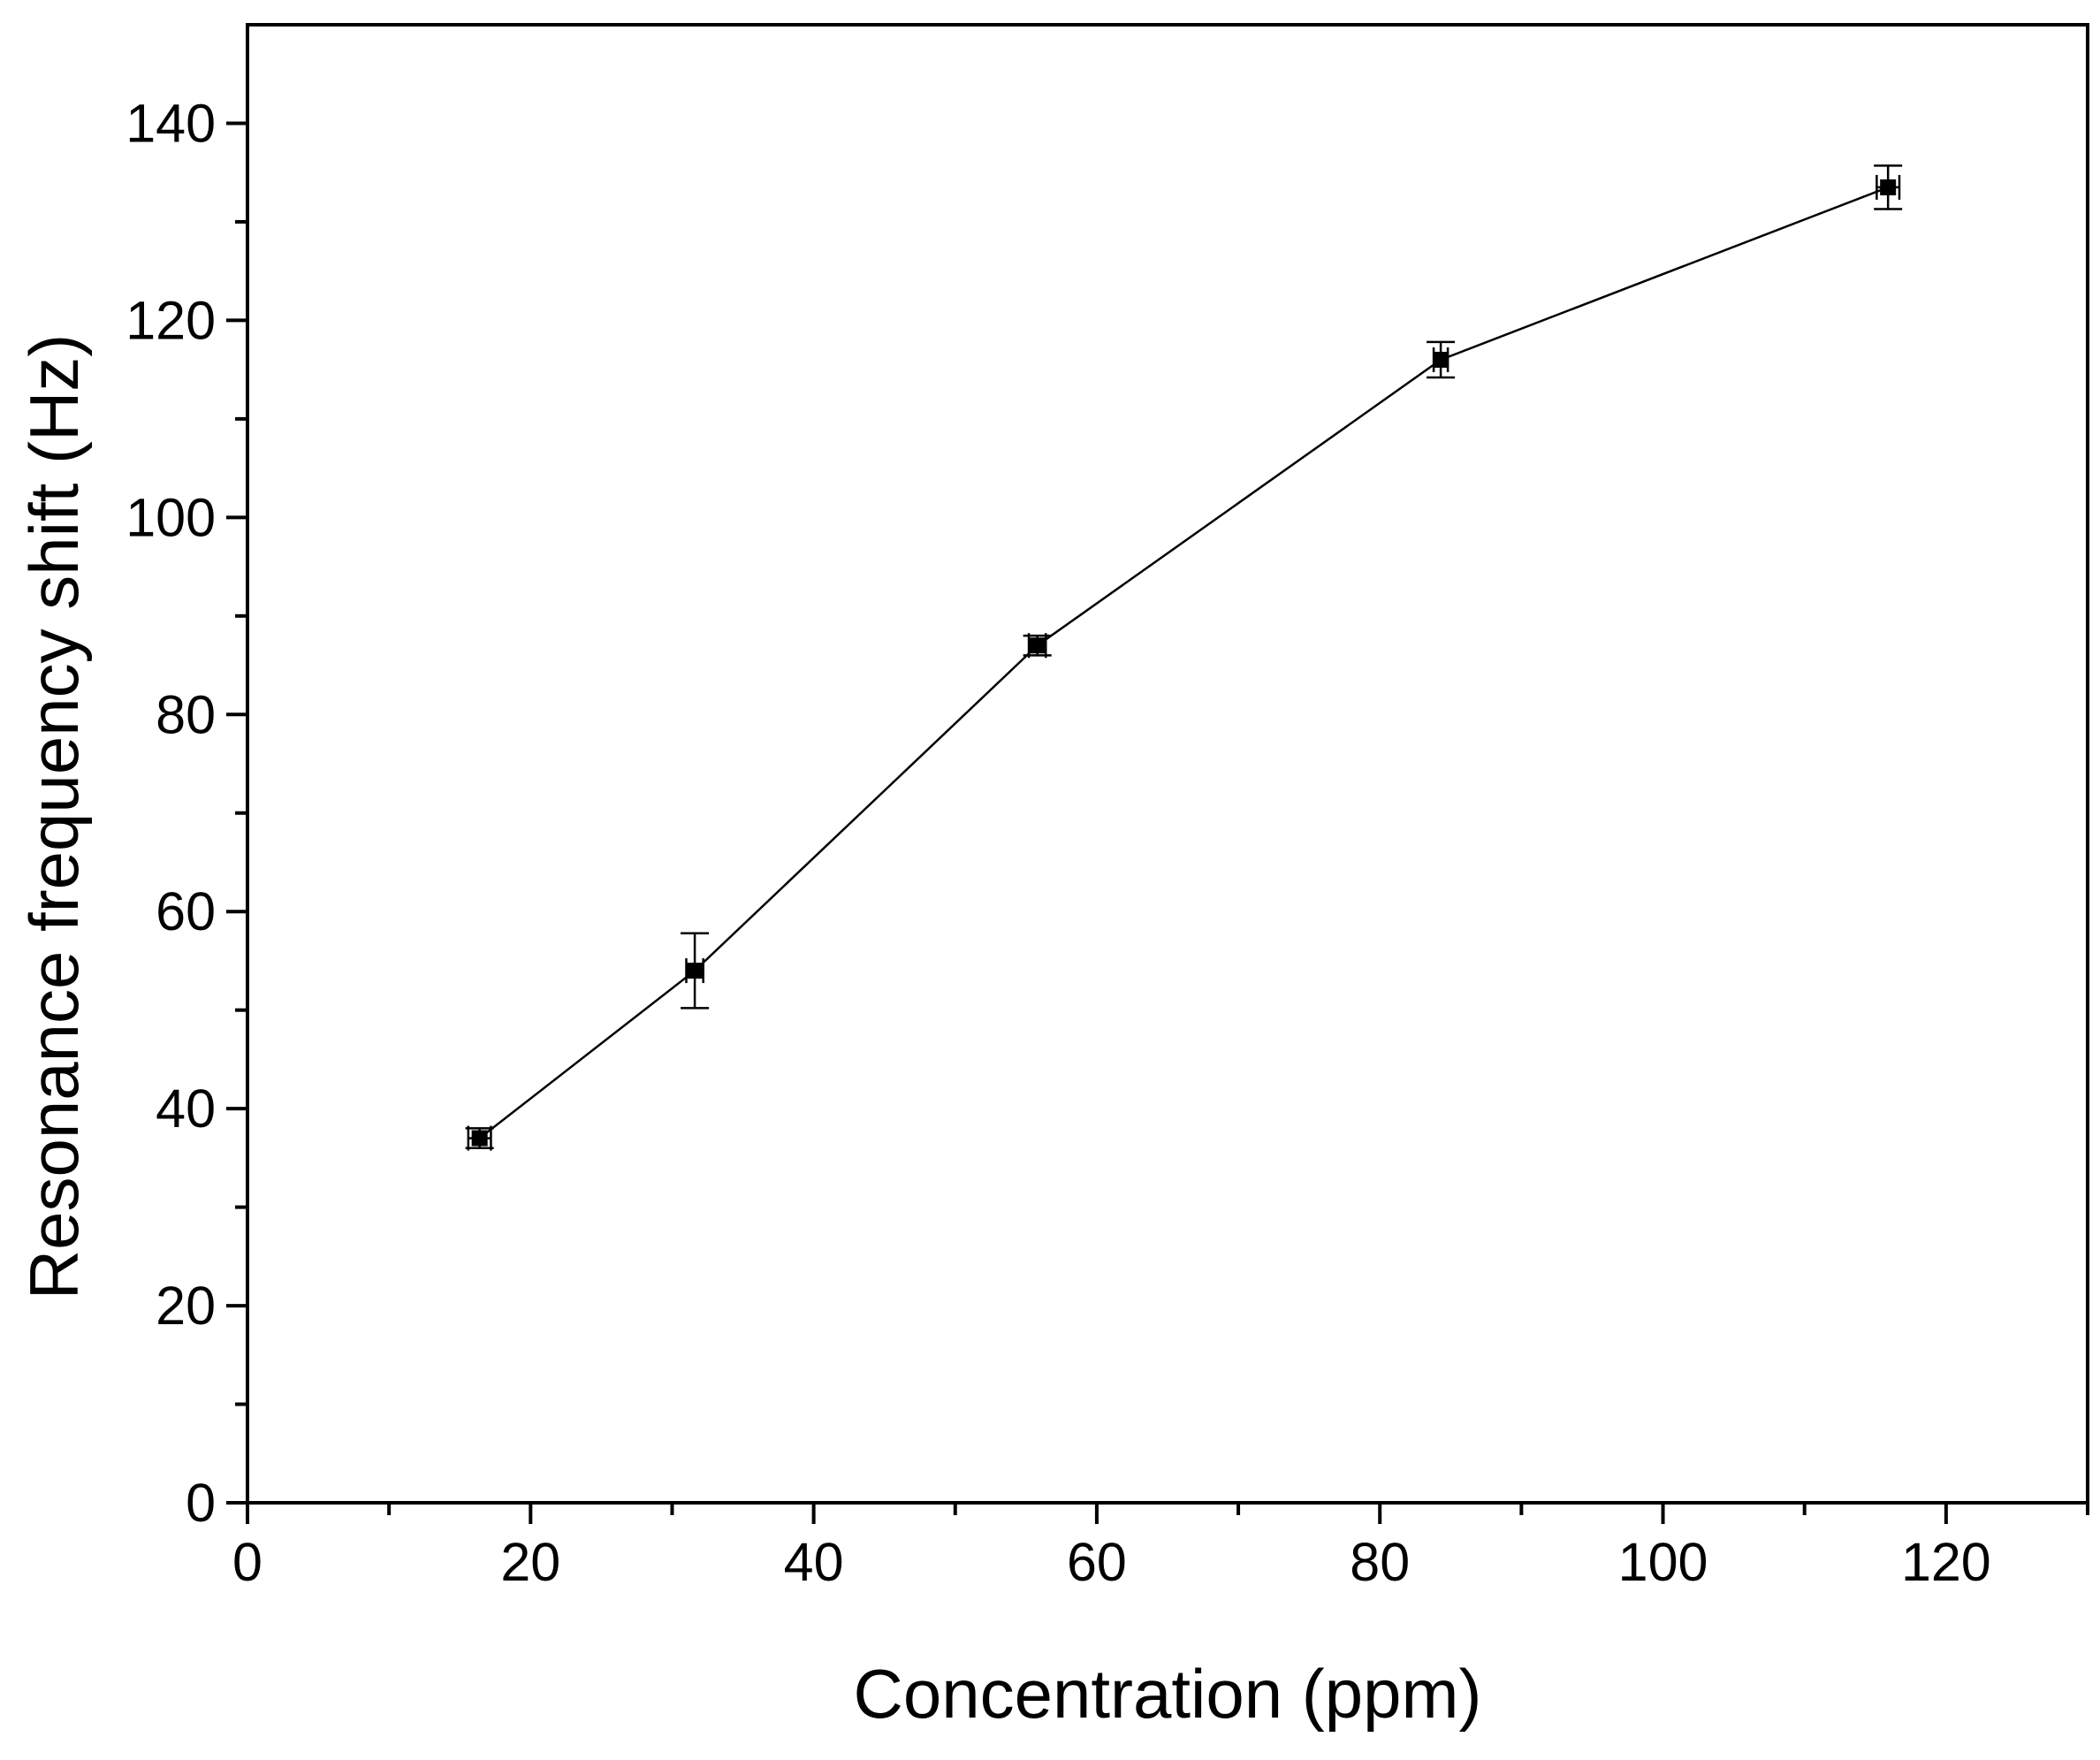 The image size is (2100, 1760). What do you see at coordinates (1946, 1562) in the screenshot?
I see `x-tick-label: 120` at bounding box center [1946, 1562].